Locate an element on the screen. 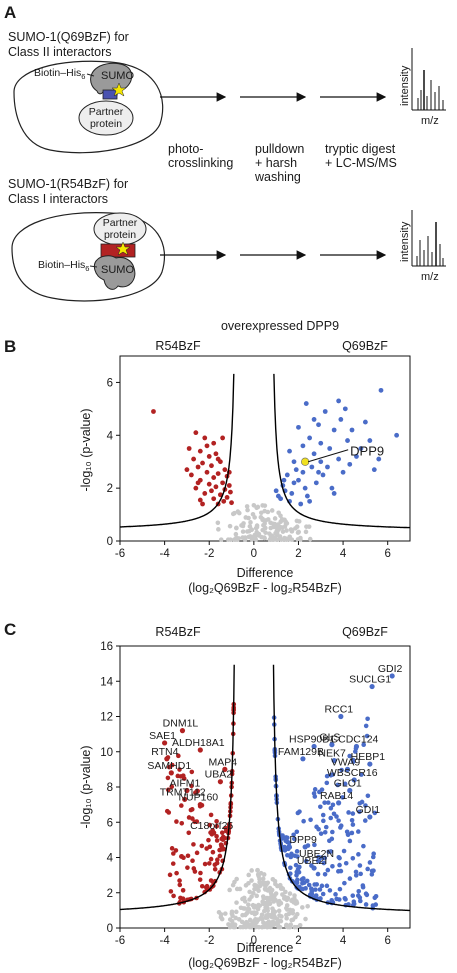 The height and width of the screenshot is (973, 457). protein-label-nup160: NUP160 is located at coordinates (198, 798).